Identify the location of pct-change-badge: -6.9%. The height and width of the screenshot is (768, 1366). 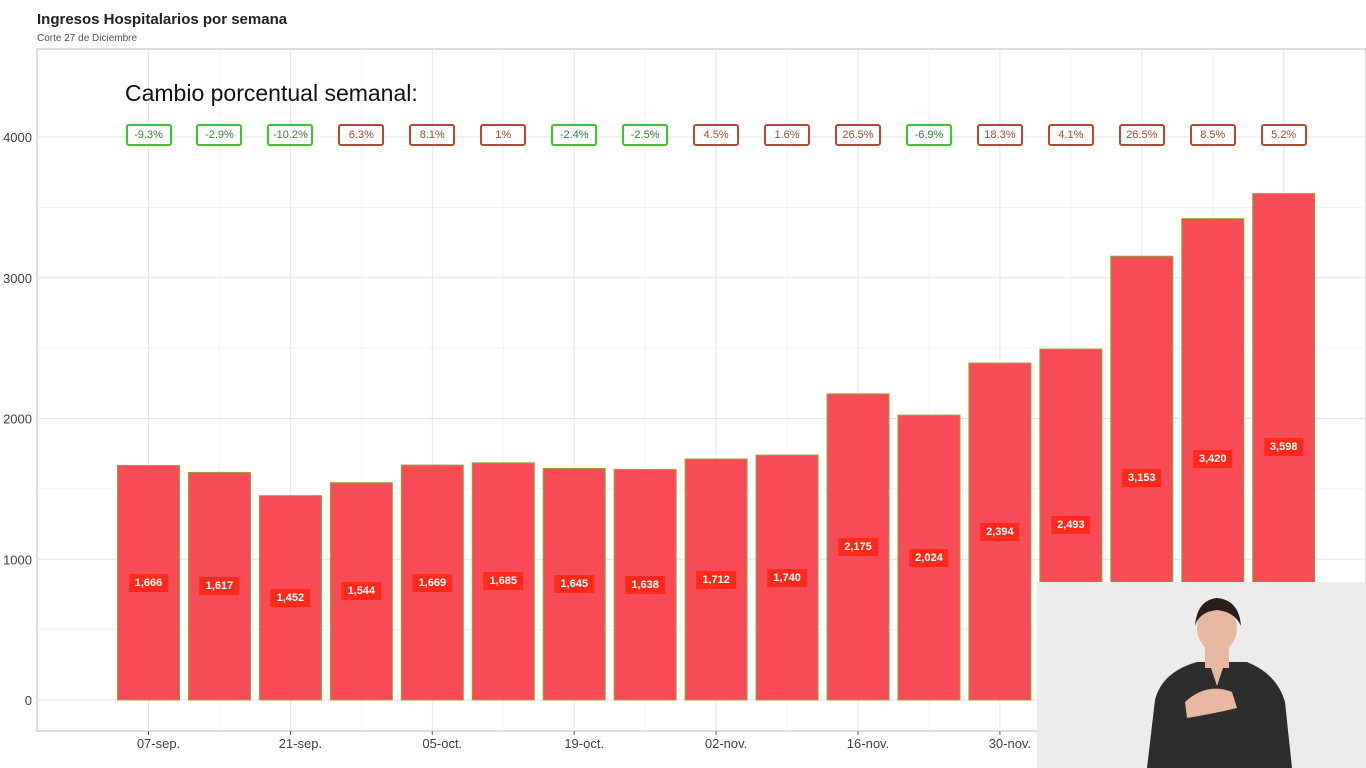
(928, 135).